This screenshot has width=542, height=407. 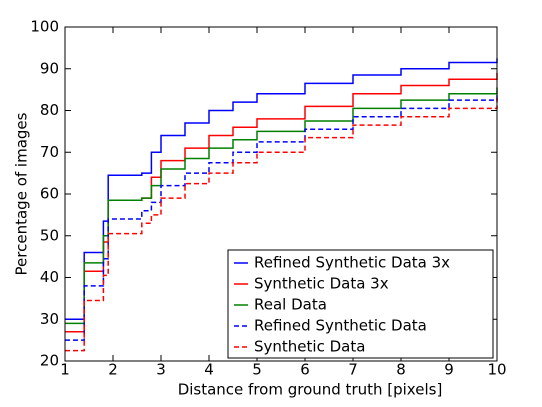 I want to click on x-tick-label: 1, so click(x=65, y=370).